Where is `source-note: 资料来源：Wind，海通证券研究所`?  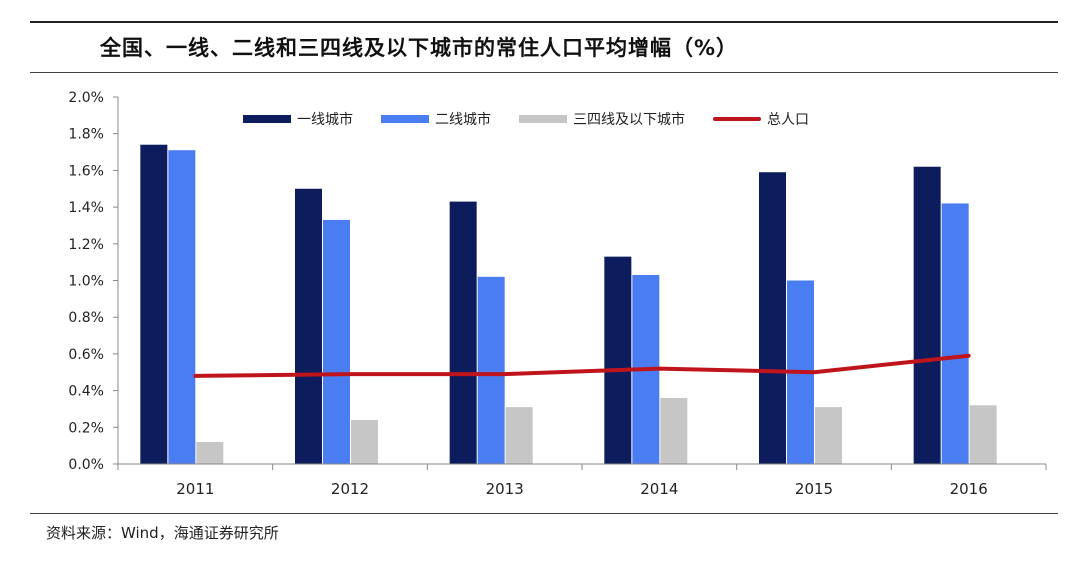 source-note: 资料来源：Wind，海通证券研究所 is located at coordinates (162, 533).